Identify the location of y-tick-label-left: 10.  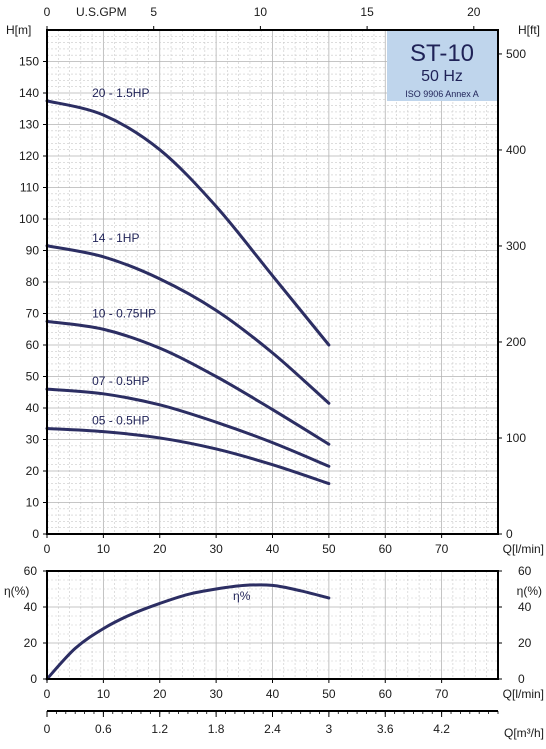
(33, 503).